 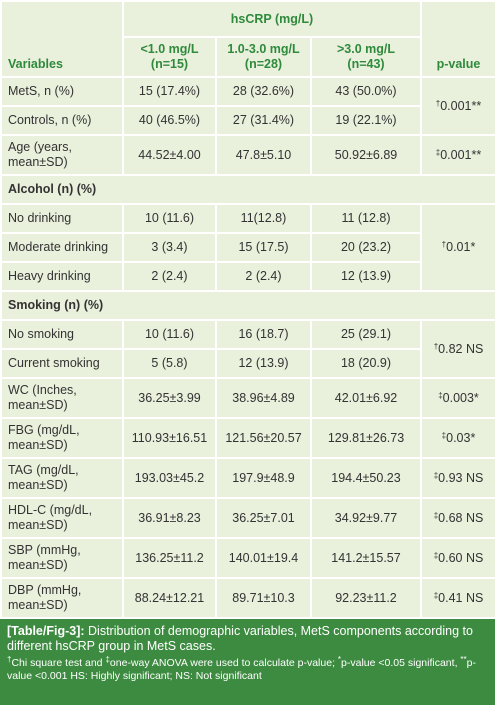 I want to click on p-value: †0.001**, so click(x=458, y=106).